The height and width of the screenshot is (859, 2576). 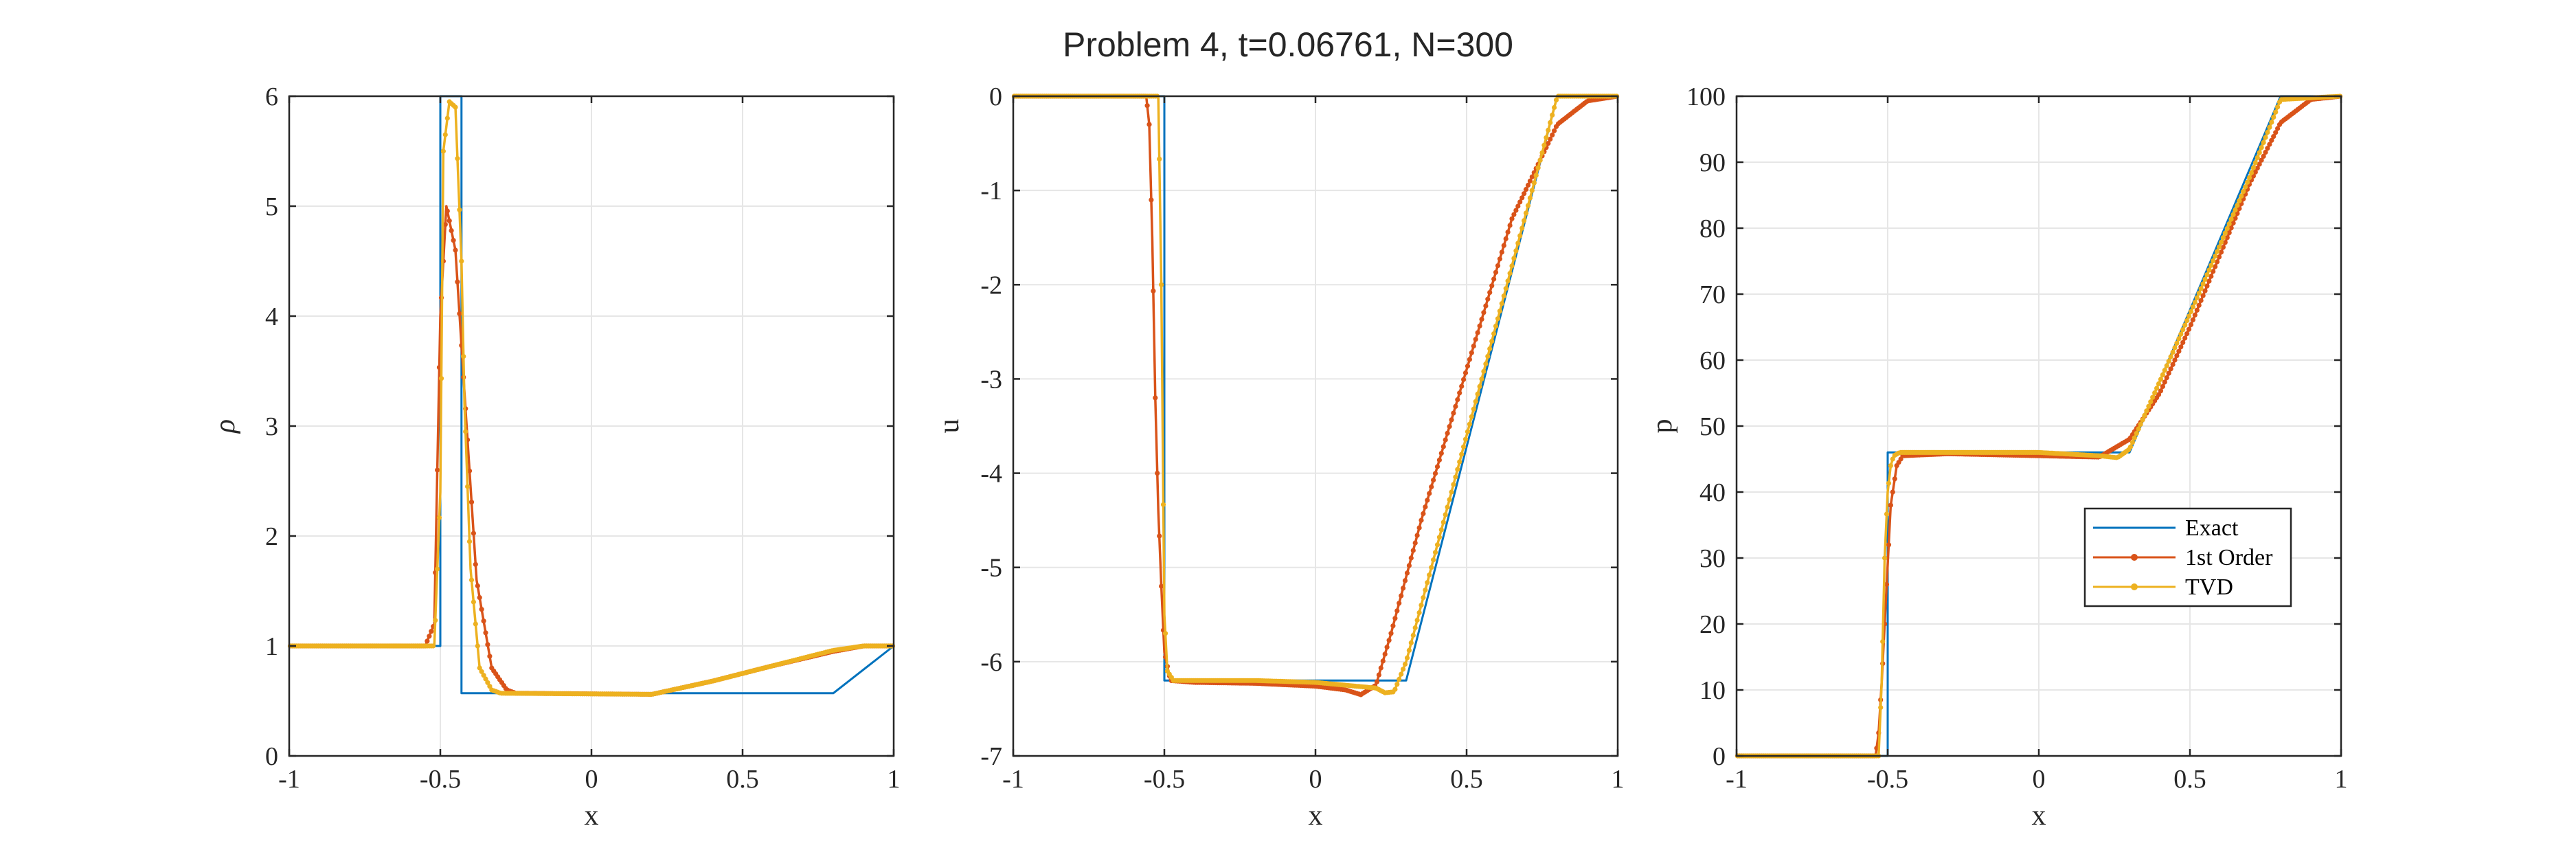 I want to click on x-tick-label: 0.5, so click(x=742, y=779).